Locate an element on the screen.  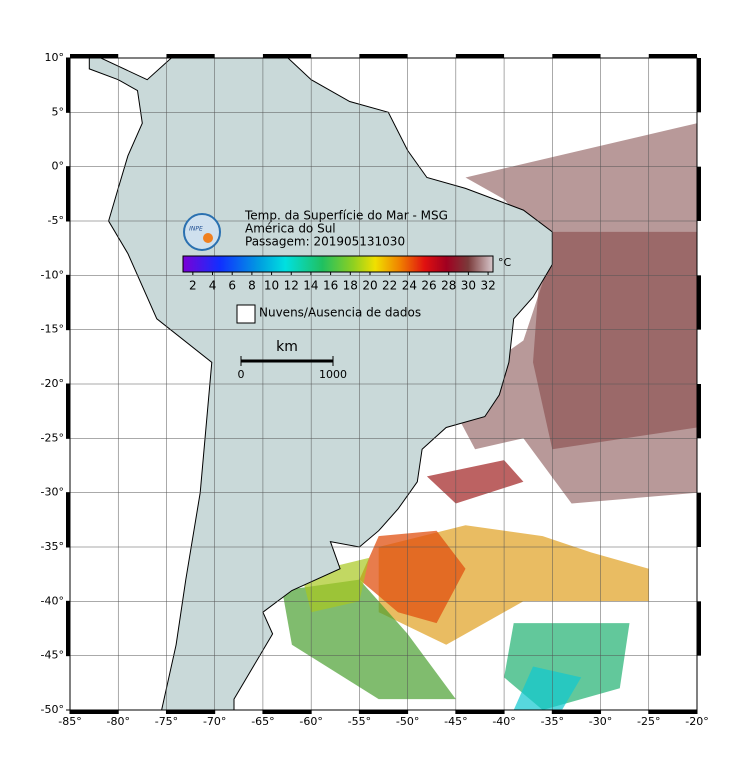
legend-title: Temp. da Superfície do Mar - MSG is located at coordinates (346, 216).